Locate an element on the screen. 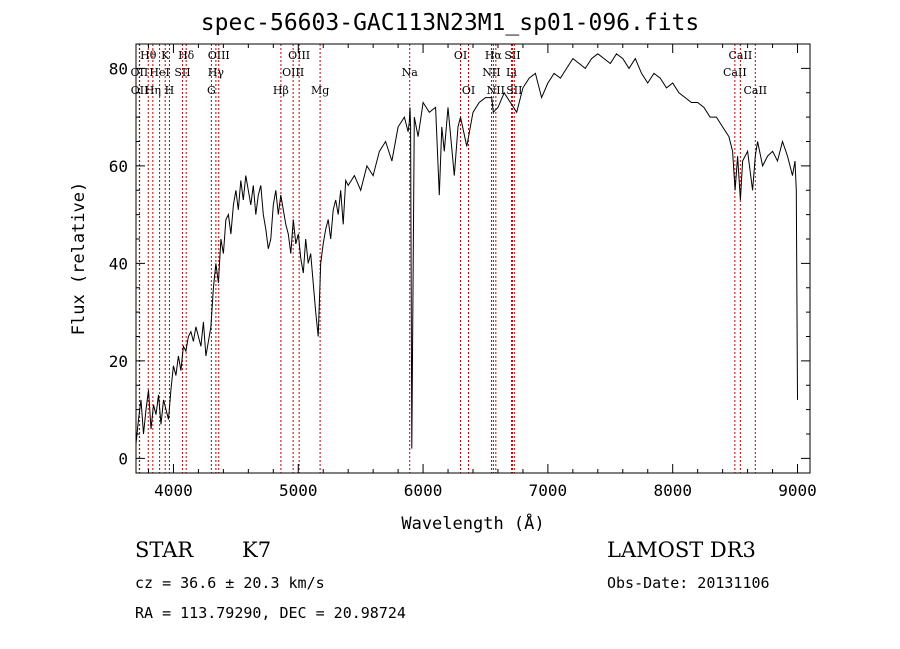 The height and width of the screenshot is (649, 900). x-tick-label: 5000 is located at coordinates (298, 490).